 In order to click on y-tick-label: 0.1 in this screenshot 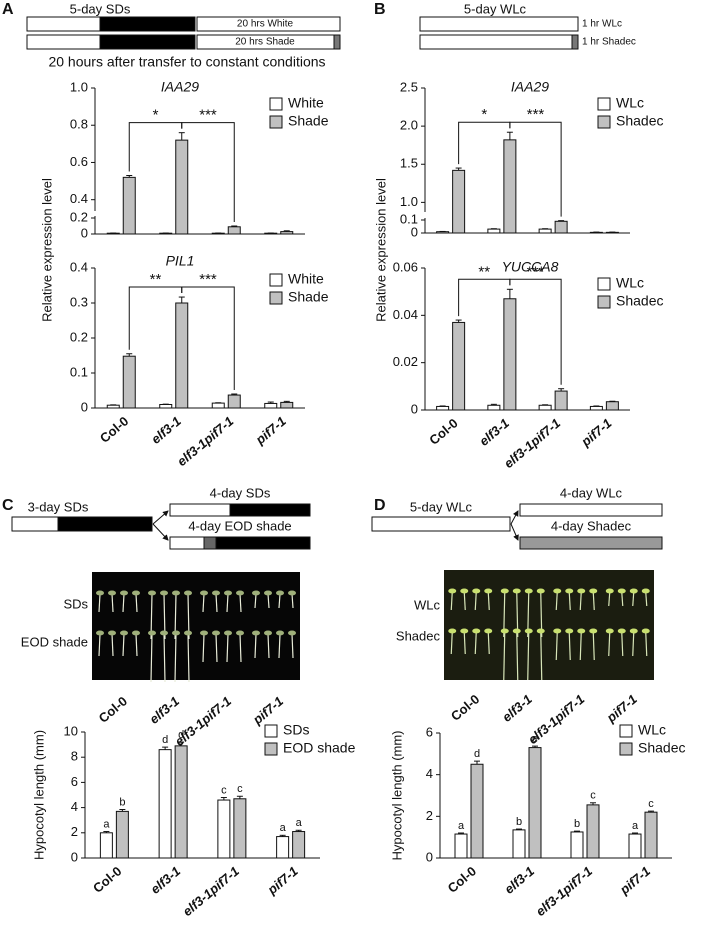, I will do `click(79, 371)`.